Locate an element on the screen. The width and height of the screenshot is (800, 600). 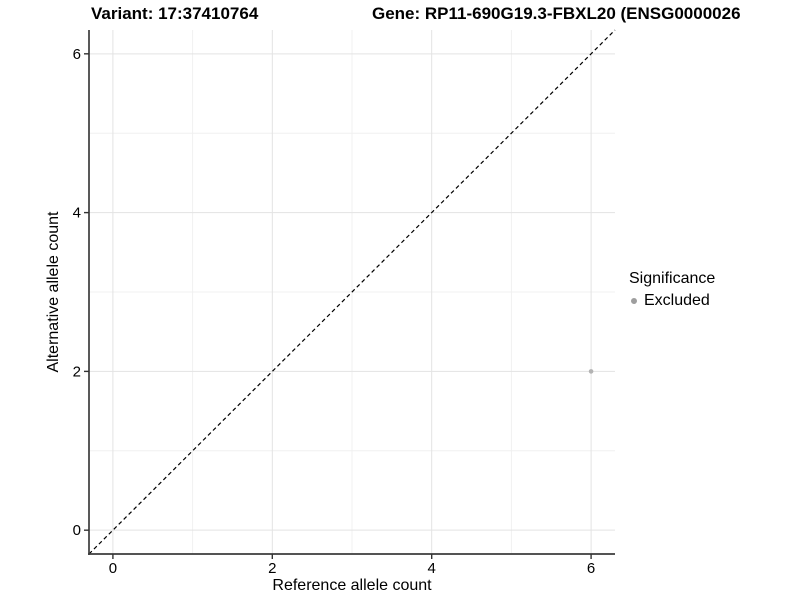
y-tick-label: 0 is located at coordinates (77, 530).